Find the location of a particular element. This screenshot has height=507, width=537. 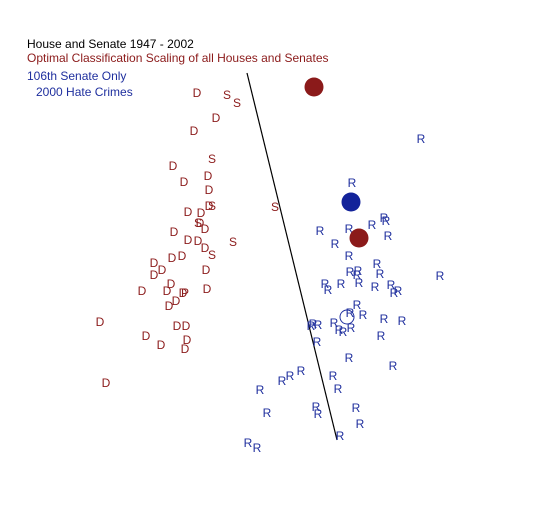

circled-point-marker is located at coordinates (347, 317).